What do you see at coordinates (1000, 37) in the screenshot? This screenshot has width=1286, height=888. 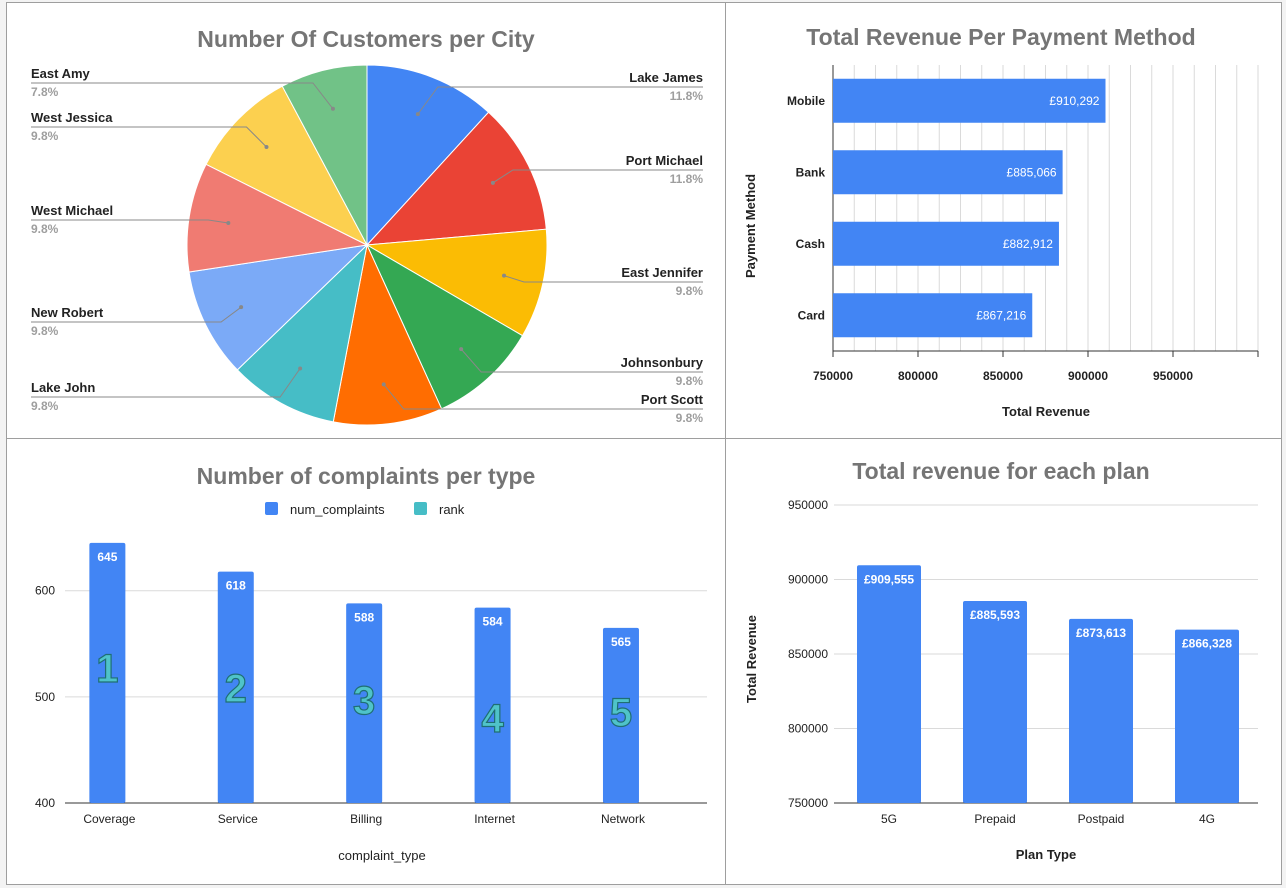 I see `chart-title: Total Revenue Per Payment Method` at bounding box center [1000, 37].